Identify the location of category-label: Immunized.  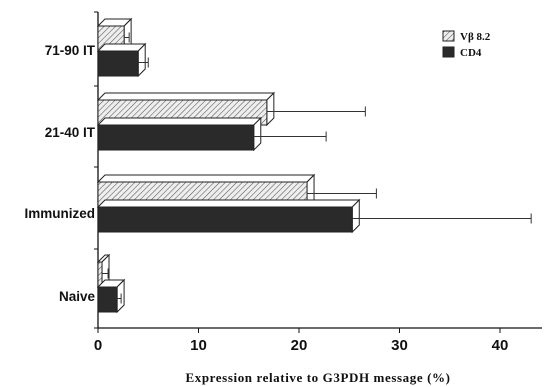
(59, 213).